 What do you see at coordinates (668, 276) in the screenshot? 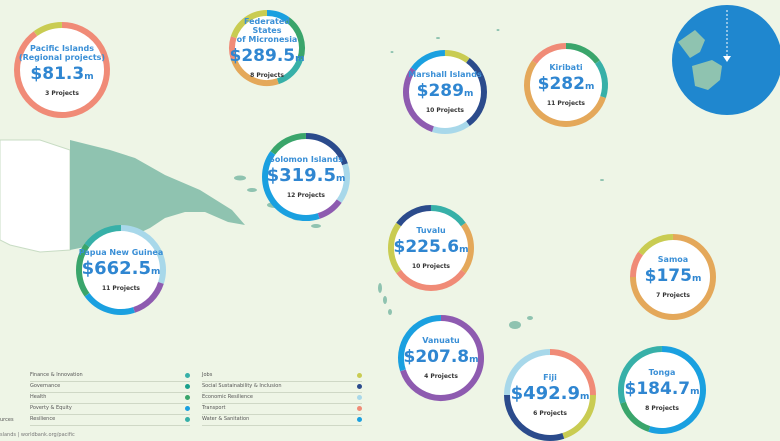
I see `amount-value: $175` at bounding box center [668, 276].